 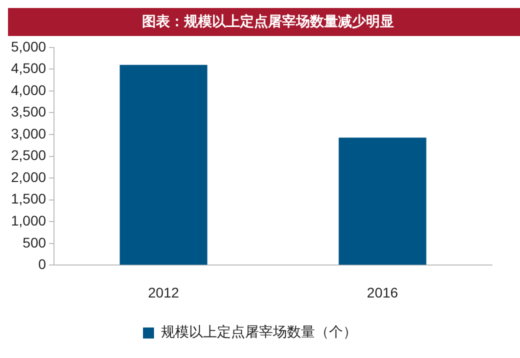 What do you see at coordinates (28, 133) in the screenshot?
I see `y-tick-label: 3,000` at bounding box center [28, 133].